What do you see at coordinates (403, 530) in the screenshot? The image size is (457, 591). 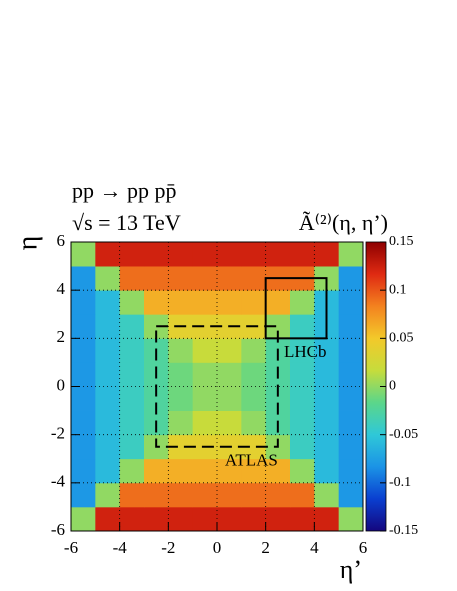 I see `z-tick-label: -0.15` at bounding box center [403, 530].